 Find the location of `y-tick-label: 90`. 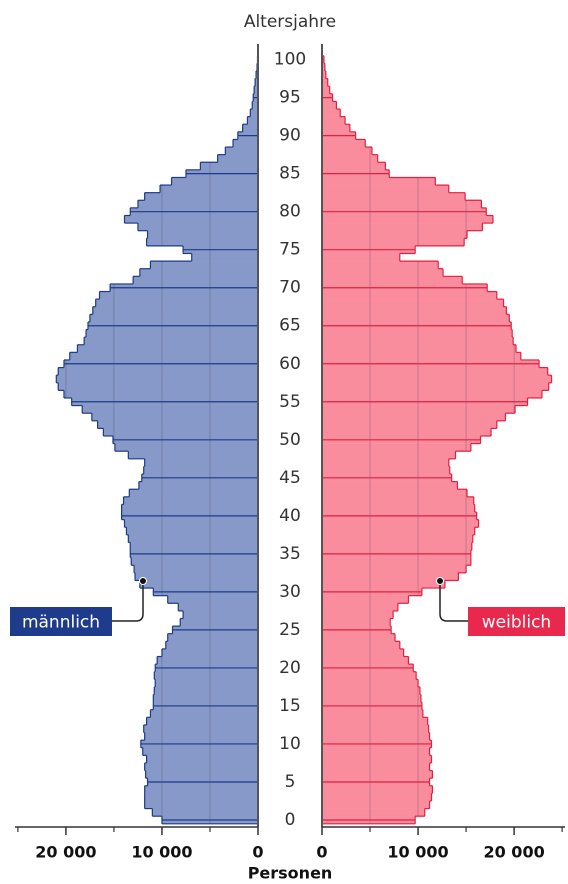

y-tick-label: 90 is located at coordinates (290, 136).